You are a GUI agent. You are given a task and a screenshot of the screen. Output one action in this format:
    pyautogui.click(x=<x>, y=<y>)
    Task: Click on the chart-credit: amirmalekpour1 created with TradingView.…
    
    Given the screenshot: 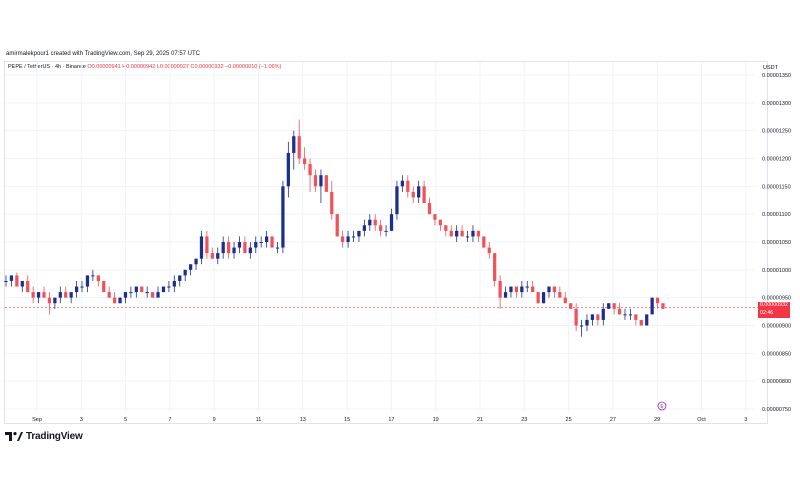 What is the action you would take?
    pyautogui.click(x=103, y=54)
    